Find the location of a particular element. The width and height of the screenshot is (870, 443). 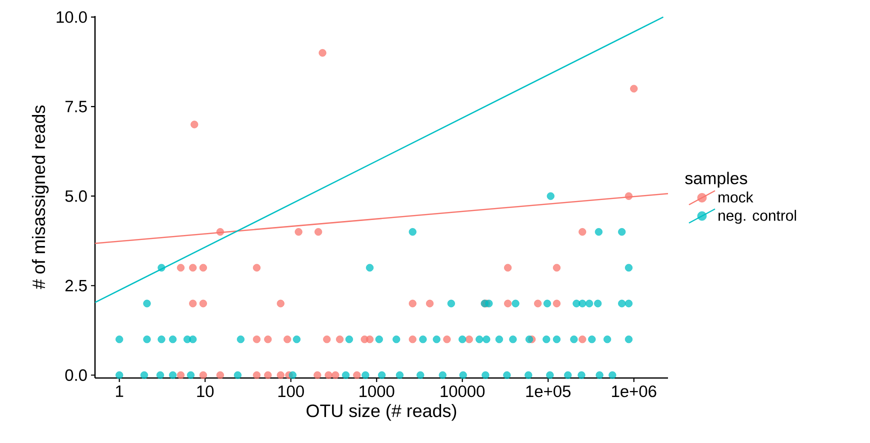

y-tick-label: 7.5 is located at coordinates (76, 106).